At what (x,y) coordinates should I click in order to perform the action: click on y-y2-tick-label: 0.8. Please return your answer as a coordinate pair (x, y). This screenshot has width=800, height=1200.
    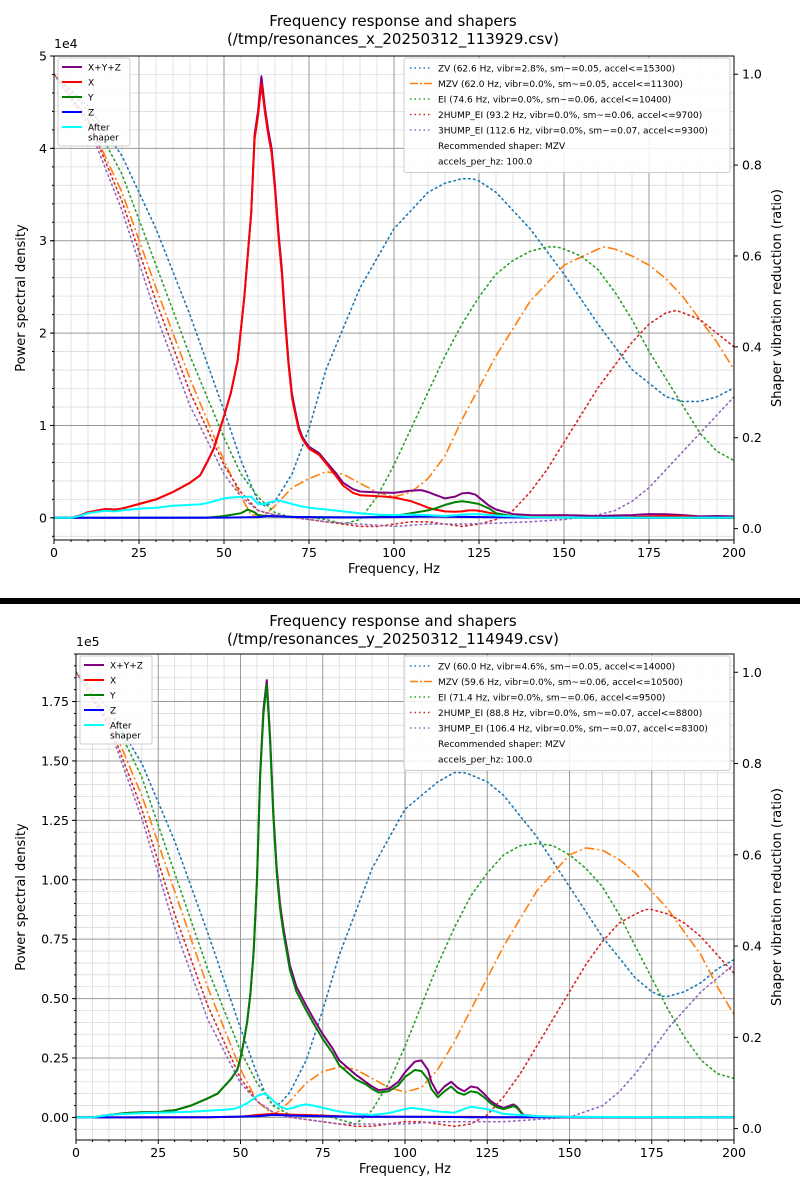
    Looking at the image, I should click on (752, 763).